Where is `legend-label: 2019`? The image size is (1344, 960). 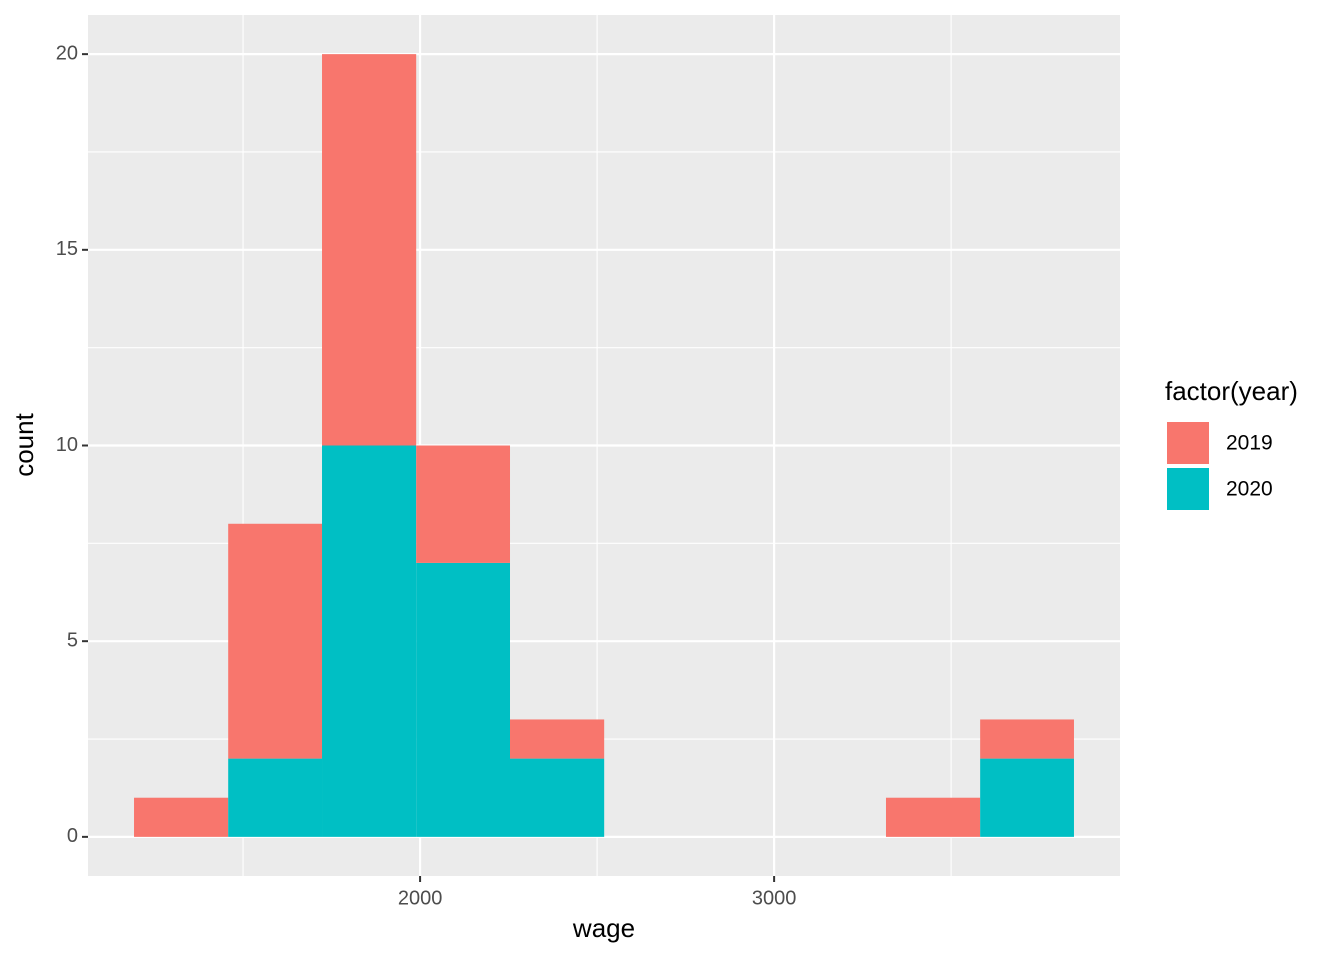
legend-label: 2019 is located at coordinates (1249, 443).